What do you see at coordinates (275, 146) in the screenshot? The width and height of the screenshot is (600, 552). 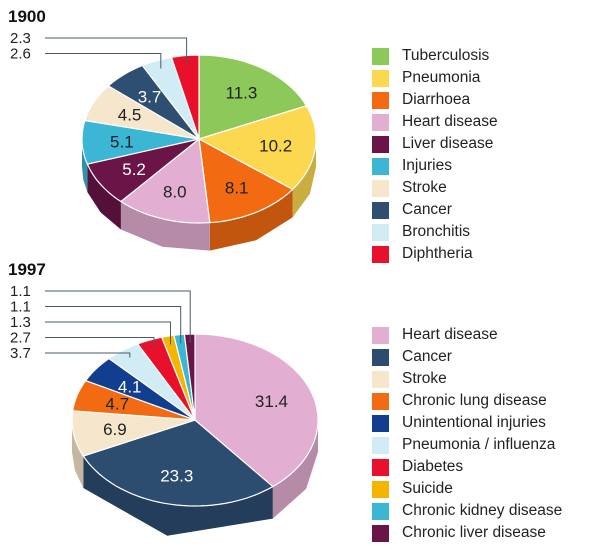 I see `data-label: 10.2` at bounding box center [275, 146].